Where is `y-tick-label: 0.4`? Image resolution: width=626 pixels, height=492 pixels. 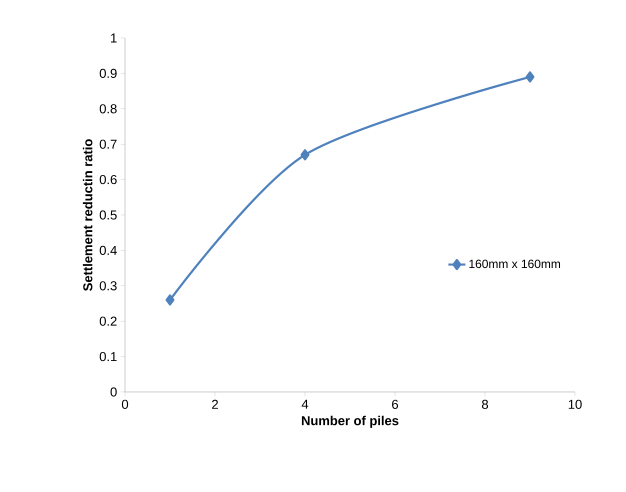
y-tick-label: 0.4 is located at coordinates (108, 250).